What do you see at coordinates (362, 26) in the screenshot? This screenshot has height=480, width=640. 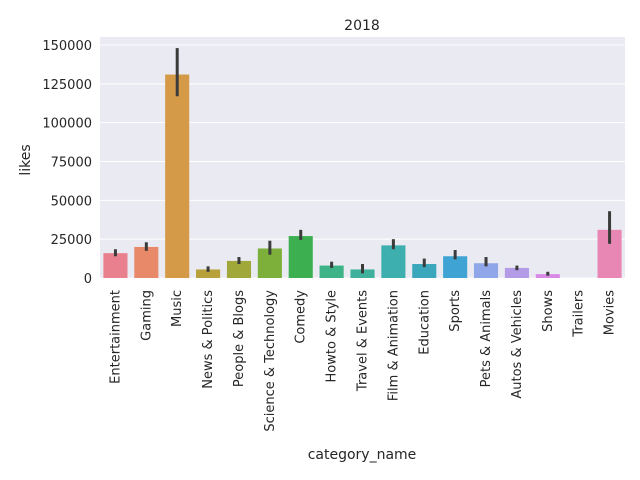 I see `chart-title: 2018` at bounding box center [362, 26].